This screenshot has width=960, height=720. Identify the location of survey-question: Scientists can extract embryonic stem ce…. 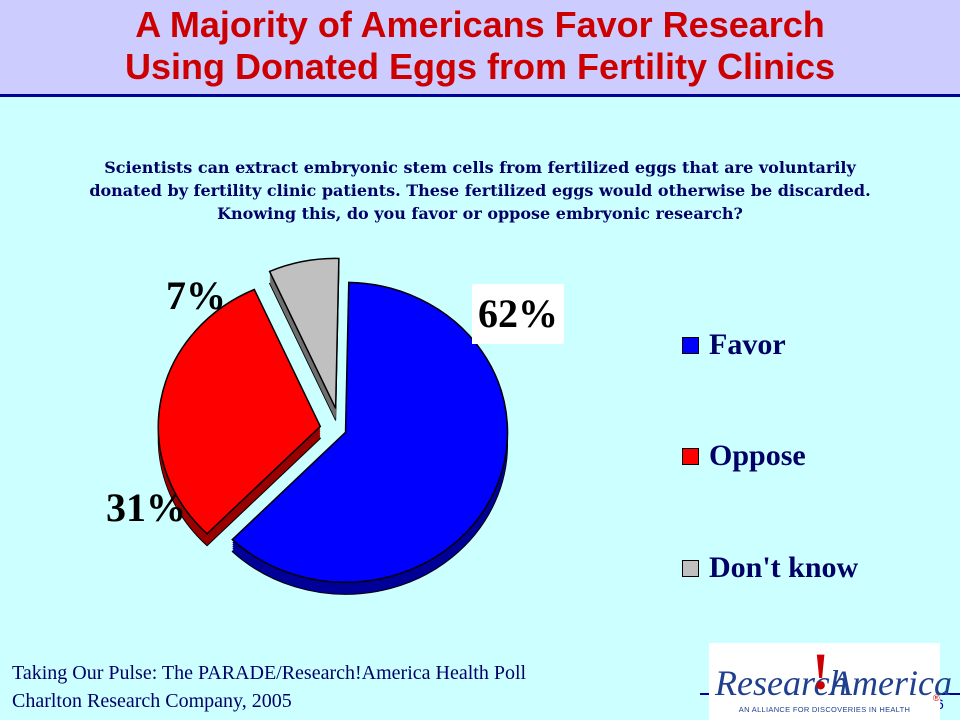
(480, 190).